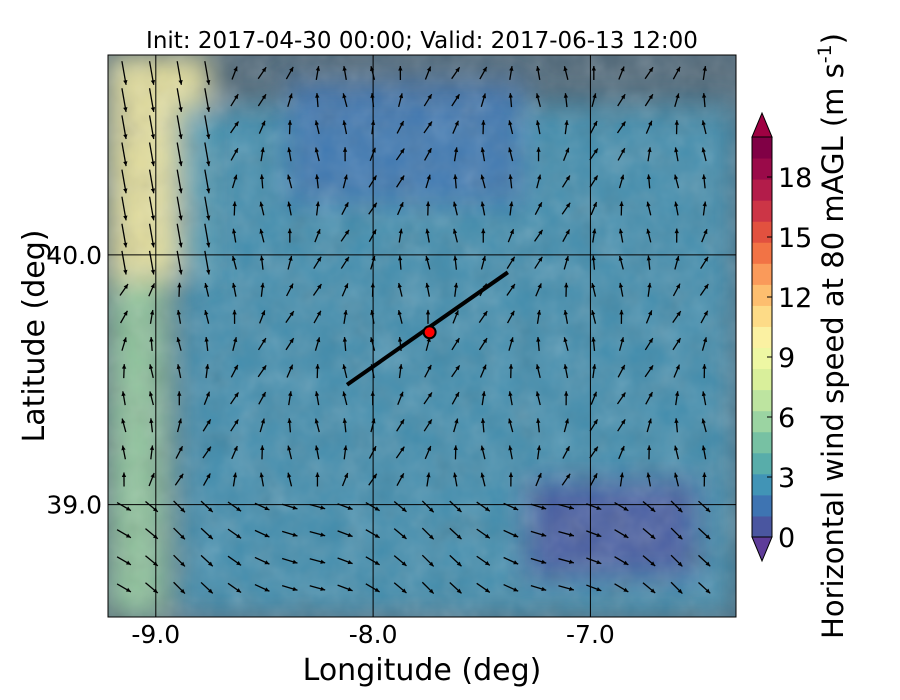 The height and width of the screenshot is (700, 900). Describe the element at coordinates (795, 178) in the screenshot. I see `colorbar-tick-label: 18` at that location.